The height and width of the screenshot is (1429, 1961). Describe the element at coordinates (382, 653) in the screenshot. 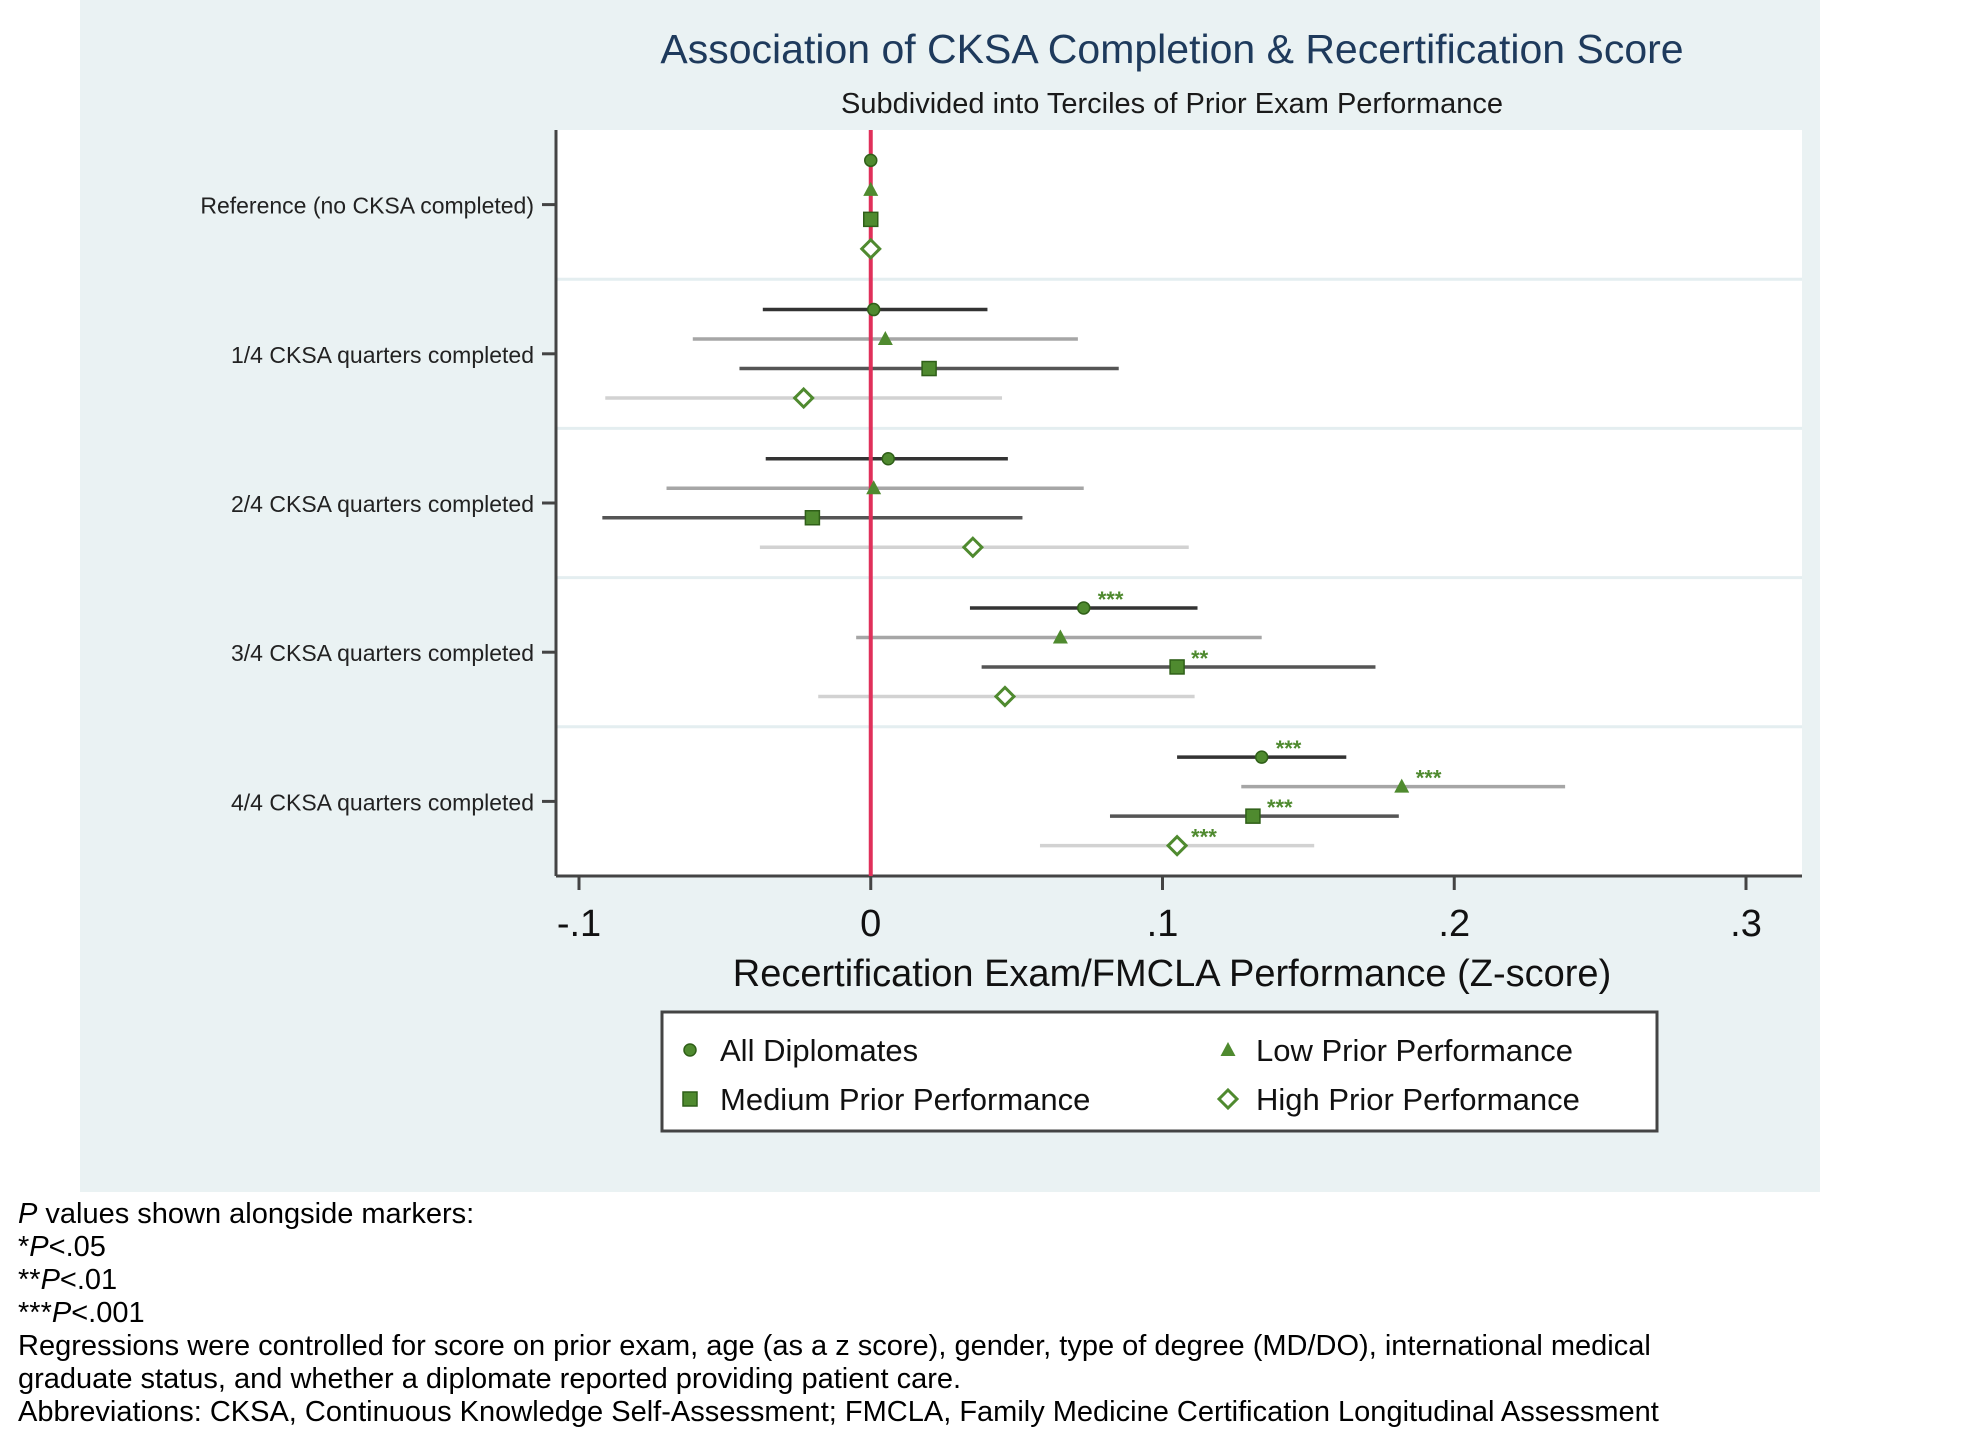

I see `y-tick-label: 3/4 CKSA quarters completed` at that location.